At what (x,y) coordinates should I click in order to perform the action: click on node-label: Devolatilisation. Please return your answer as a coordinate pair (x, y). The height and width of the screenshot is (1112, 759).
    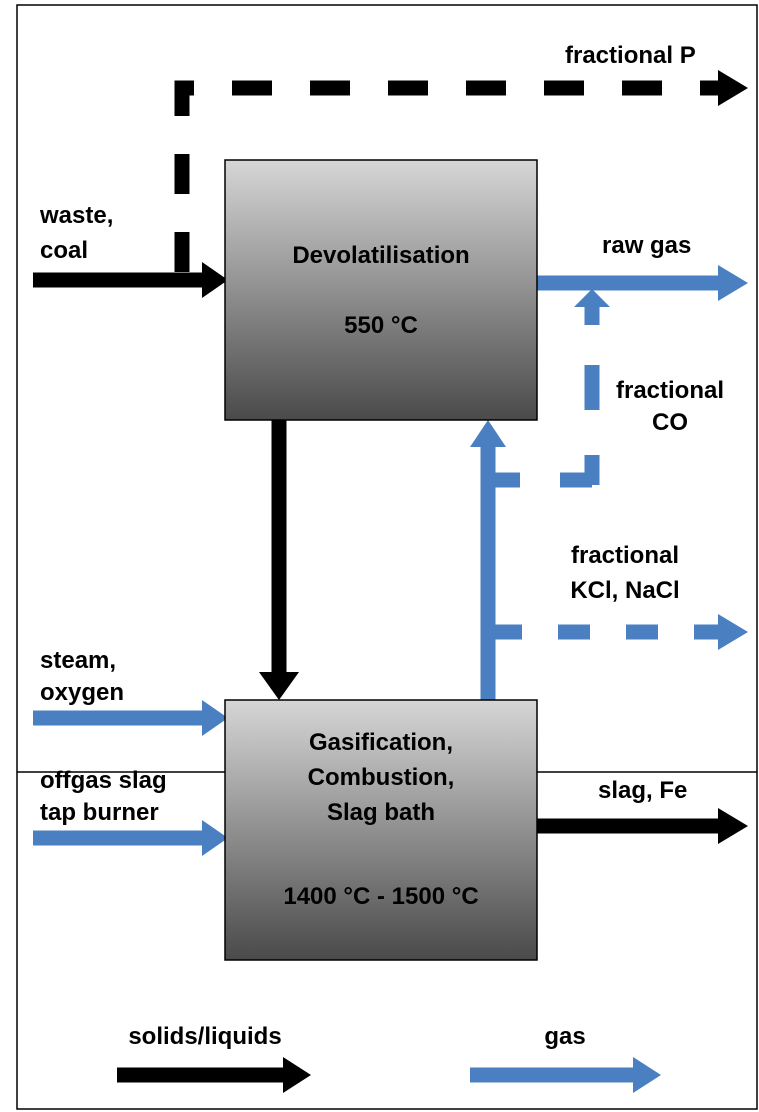
    Looking at the image, I should click on (380, 255).